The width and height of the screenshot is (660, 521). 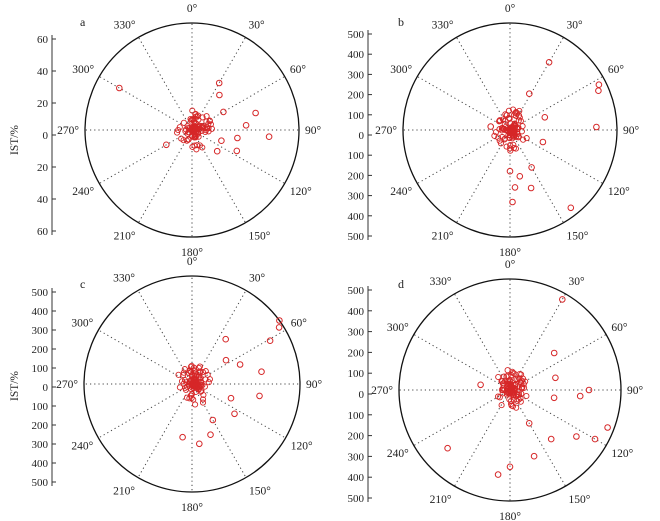 What do you see at coordinates (82, 284) in the screenshot?
I see `panel-letter: c` at bounding box center [82, 284].